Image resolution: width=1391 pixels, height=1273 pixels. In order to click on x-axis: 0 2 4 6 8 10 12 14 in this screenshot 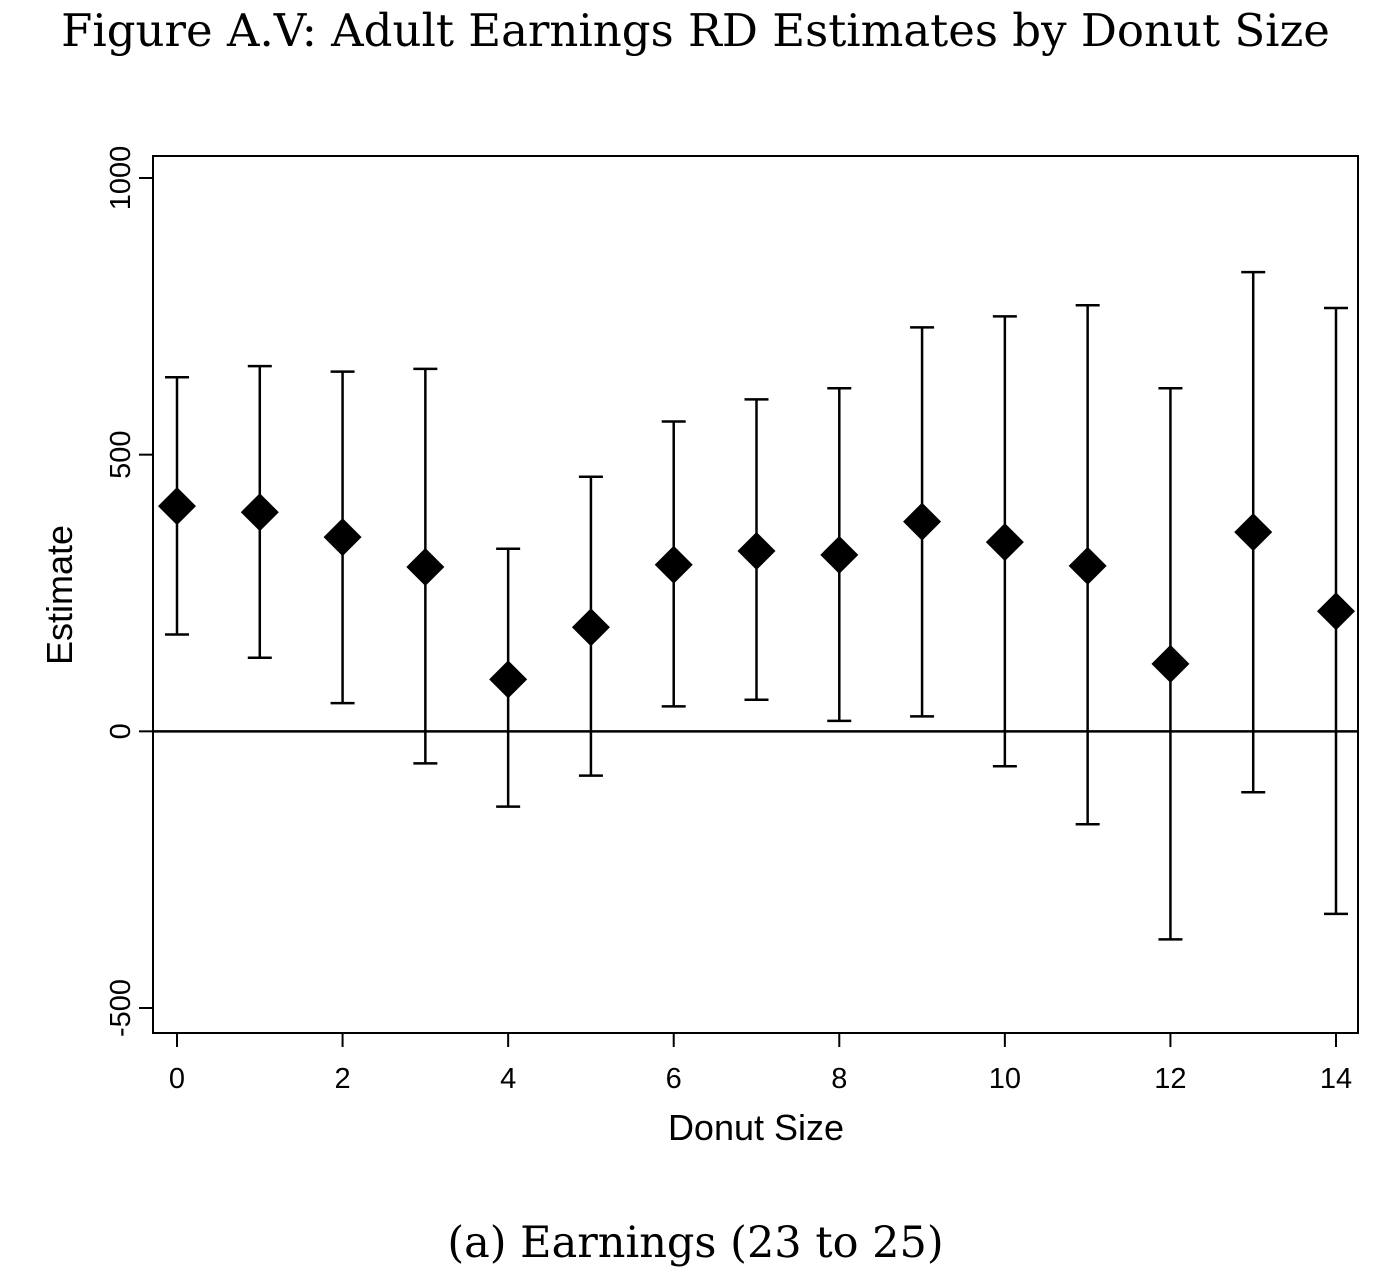, I will do `click(760, 1064)`.